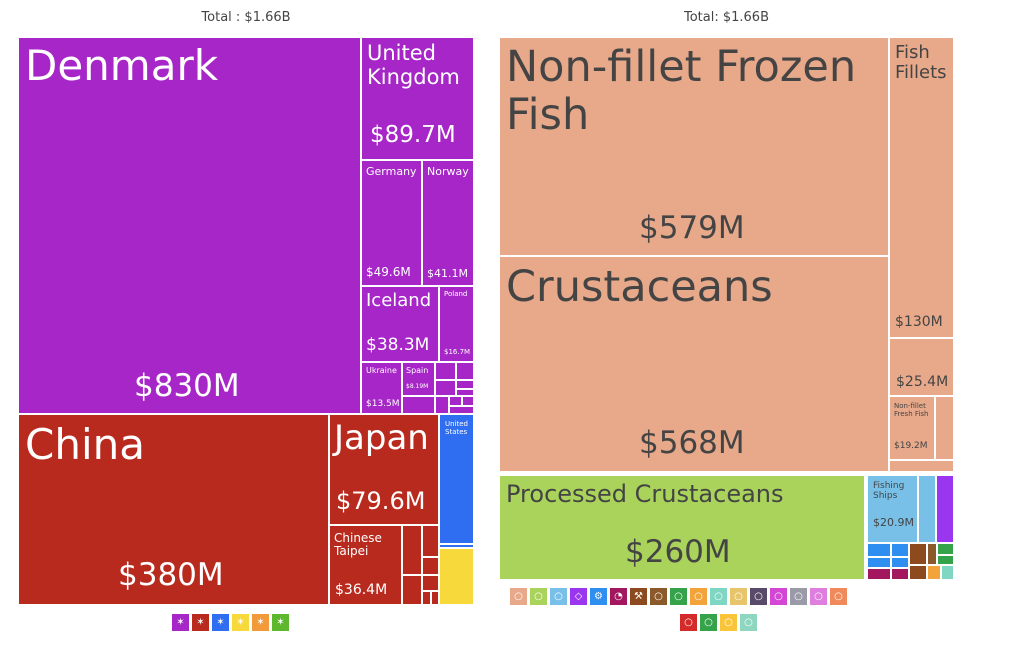  Describe the element at coordinates (694, 364) in the screenshot. I see `tile-crustaceans: Crustaceans $568M` at that location.